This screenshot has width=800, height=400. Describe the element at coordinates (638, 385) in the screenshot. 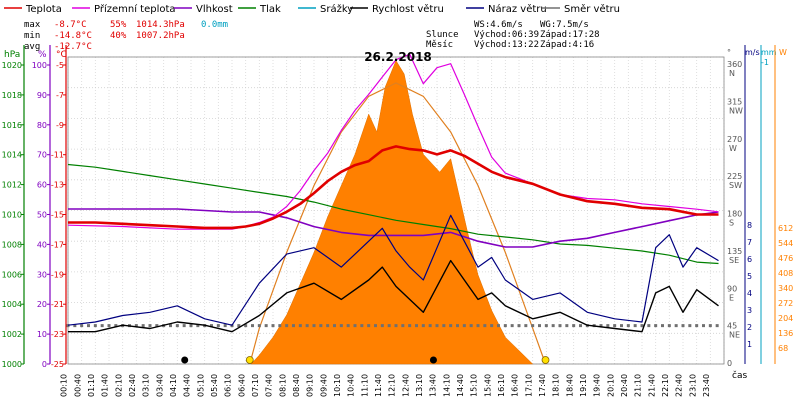

I see `x-tick-label: 21:10` at that location.